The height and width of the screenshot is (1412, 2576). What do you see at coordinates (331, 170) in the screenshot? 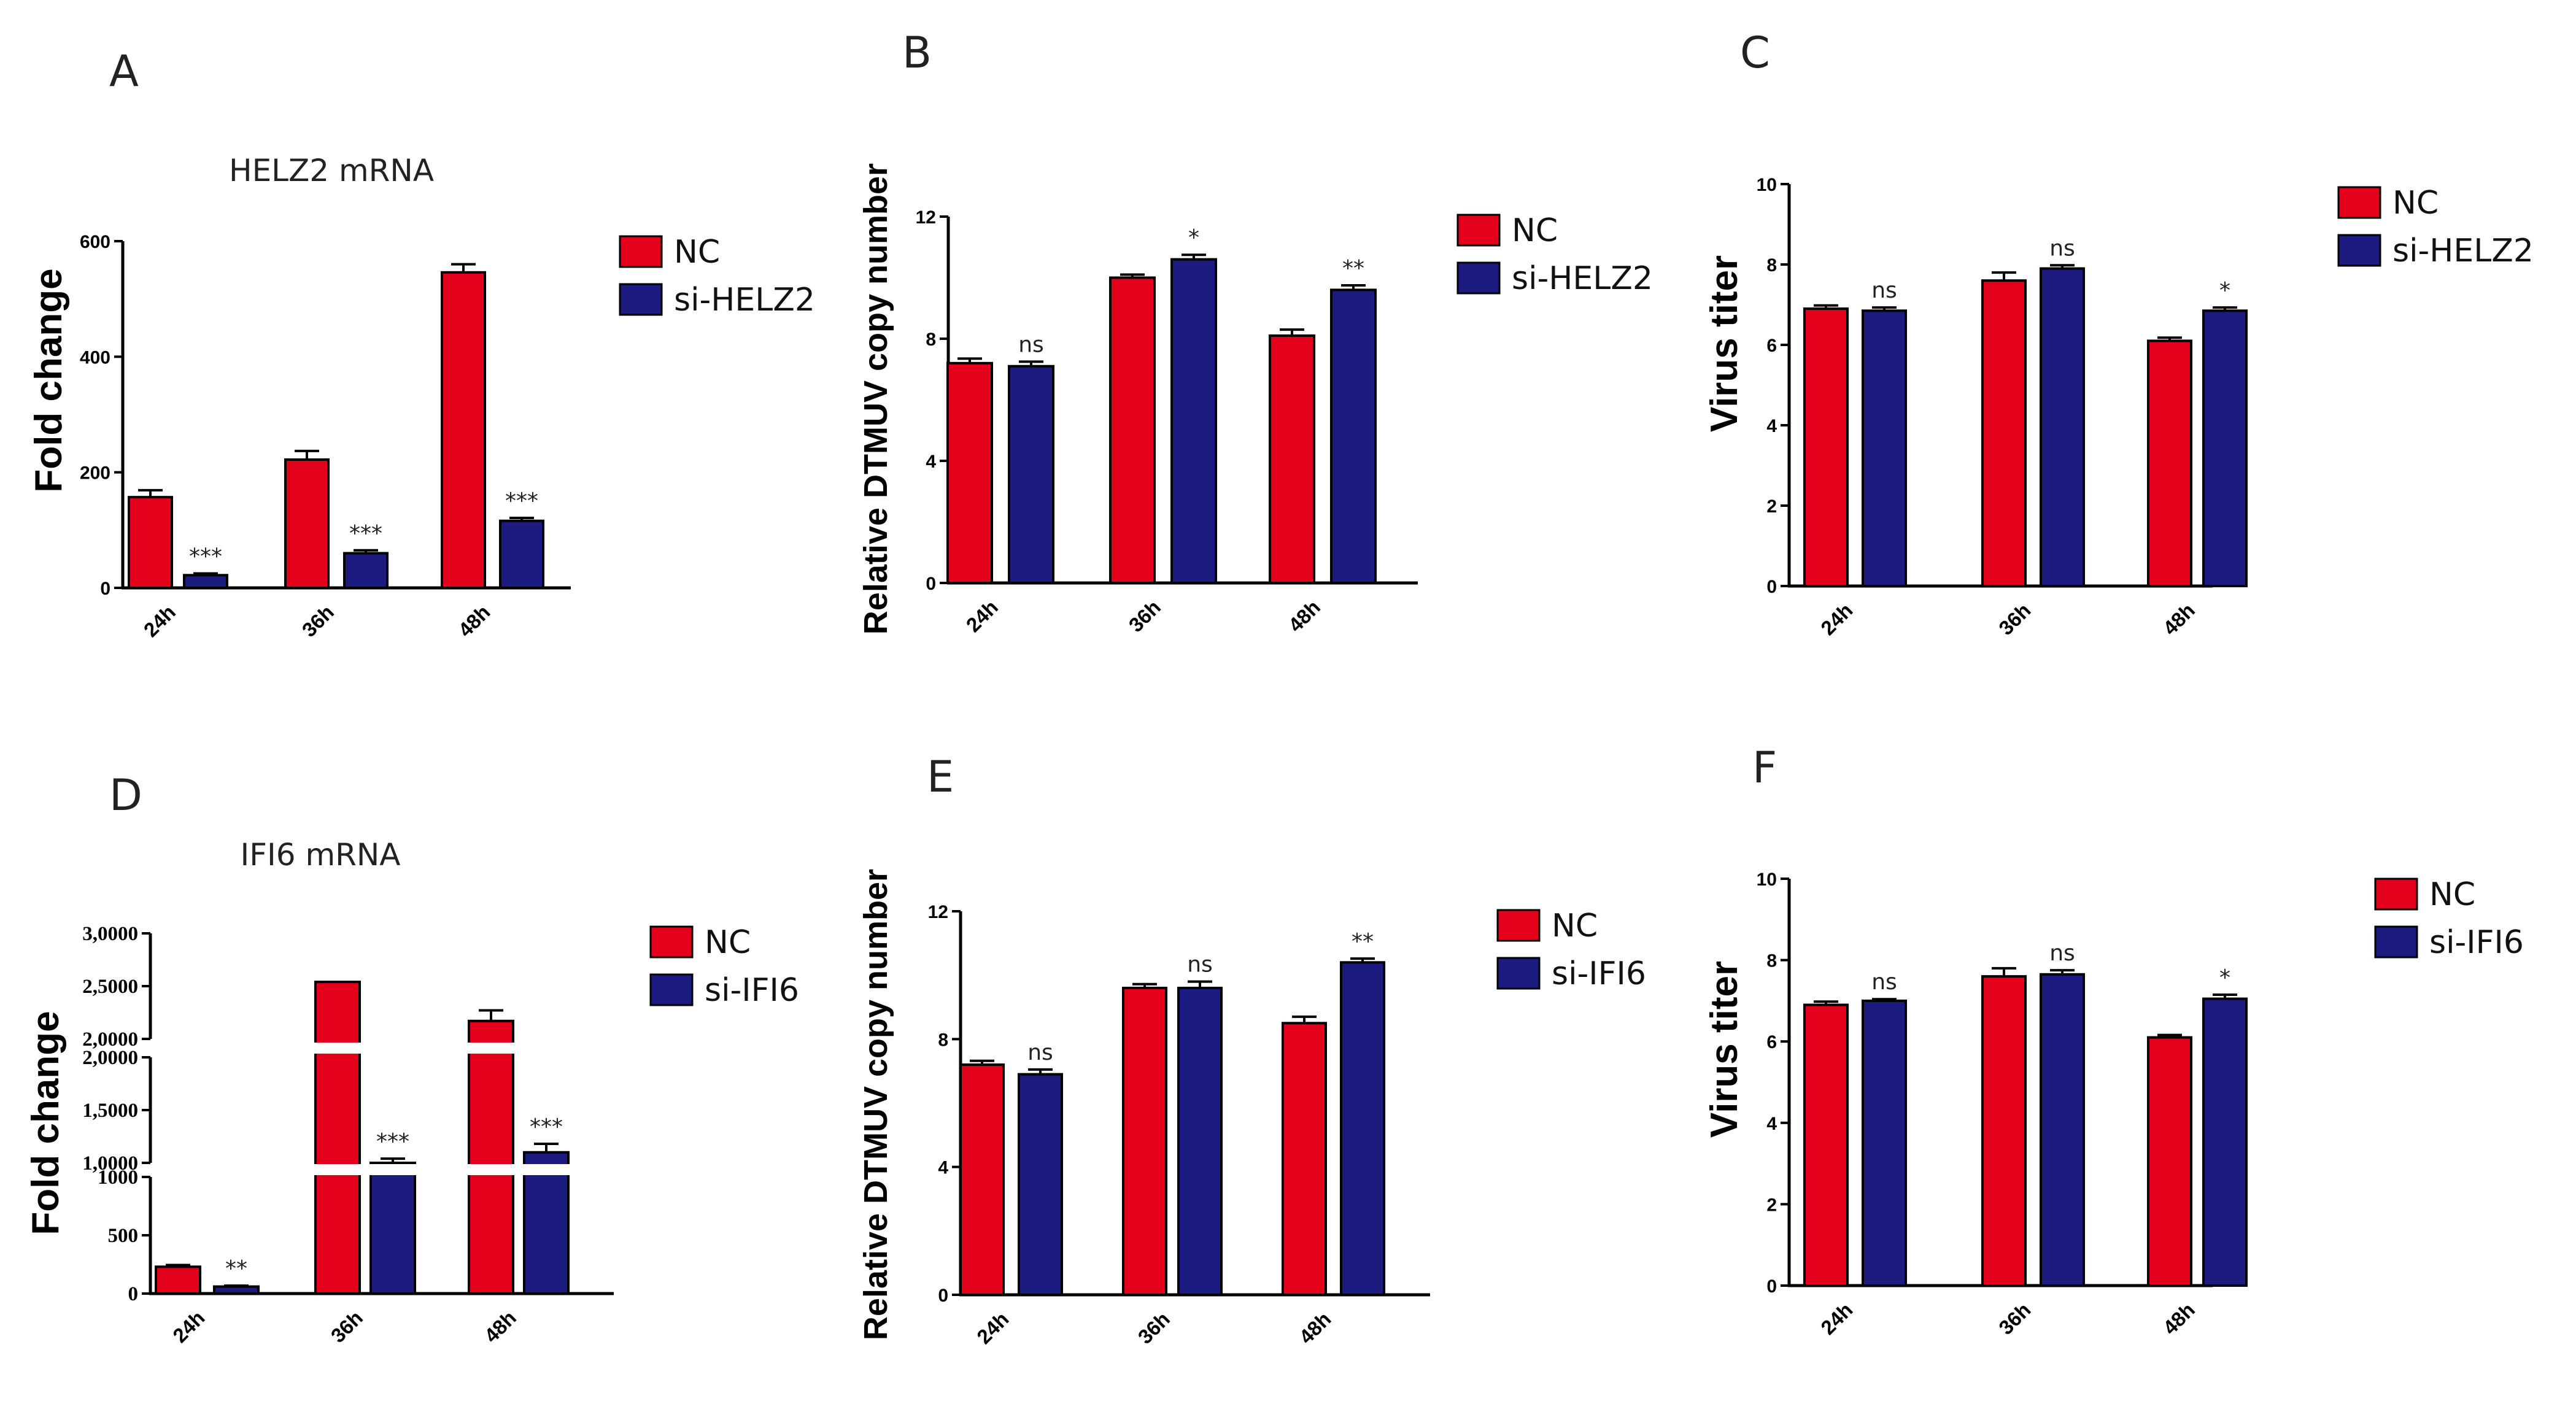
I see `chart-title: HELZ2 mRNA` at bounding box center [331, 170].